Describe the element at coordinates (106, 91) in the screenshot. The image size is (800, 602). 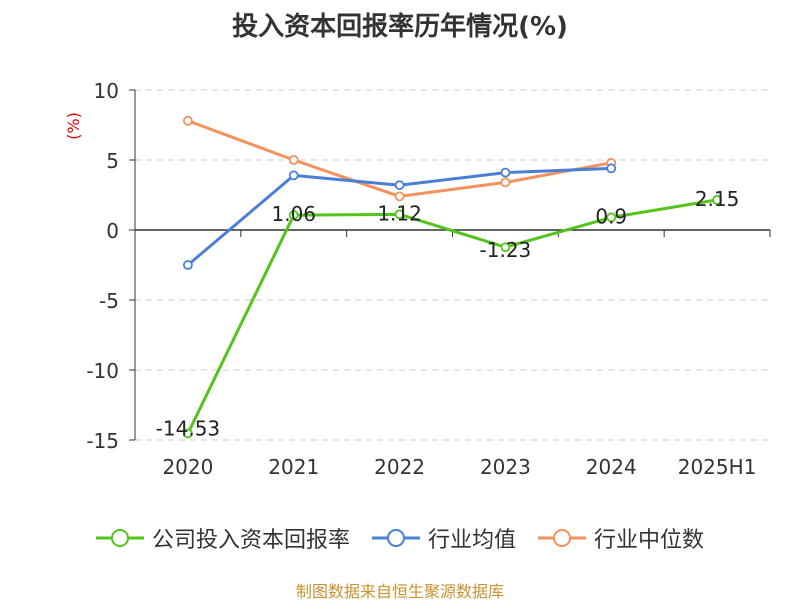
I see `y-tick-label: 10` at that location.